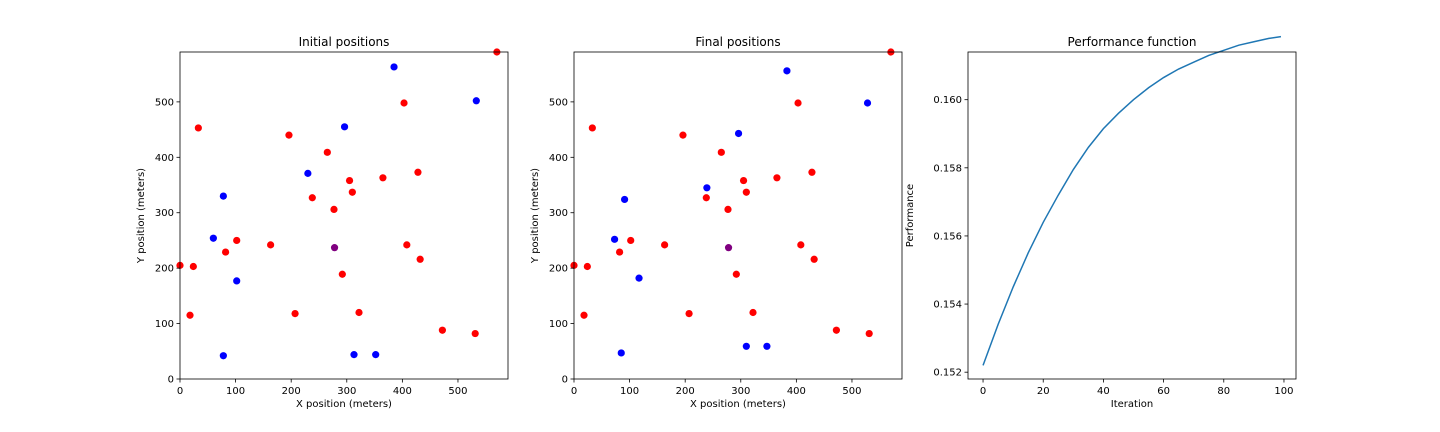 This screenshot has height=432, width=1440. I want to click on y-tick-label-2: 0.156, so click(947, 236).